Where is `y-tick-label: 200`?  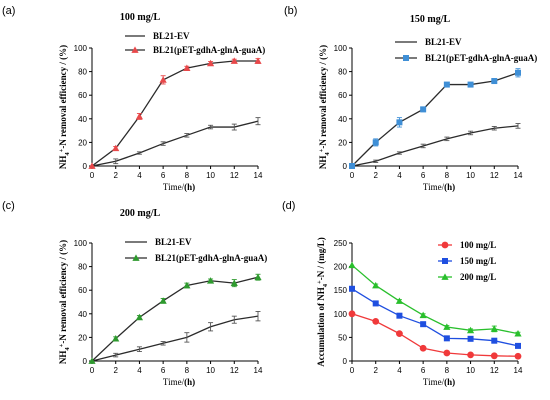
y-tick-label: 200 is located at coordinates (341, 267).